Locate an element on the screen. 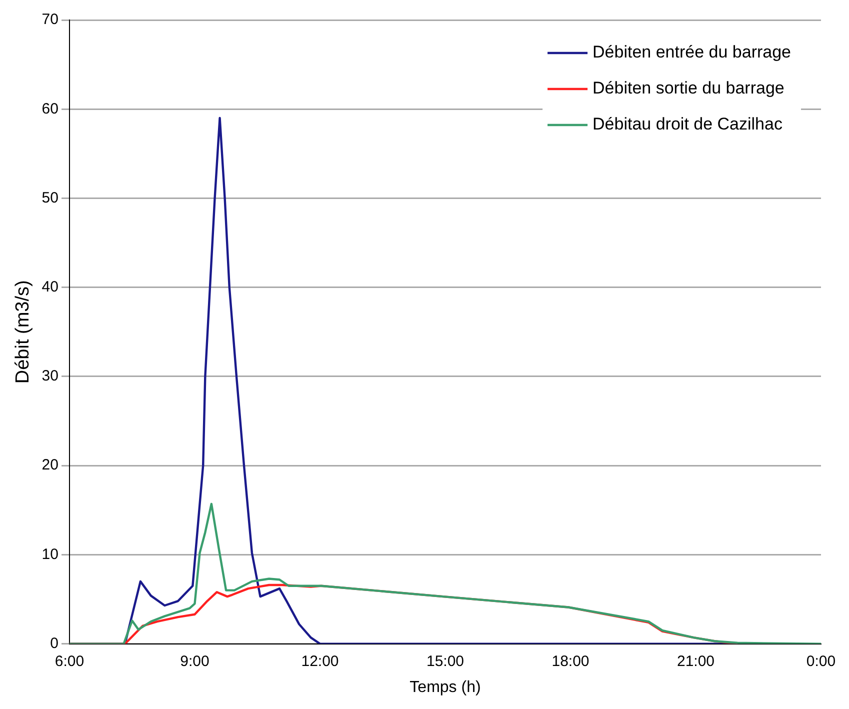  y-tick-label: 60 is located at coordinates (50, 109).